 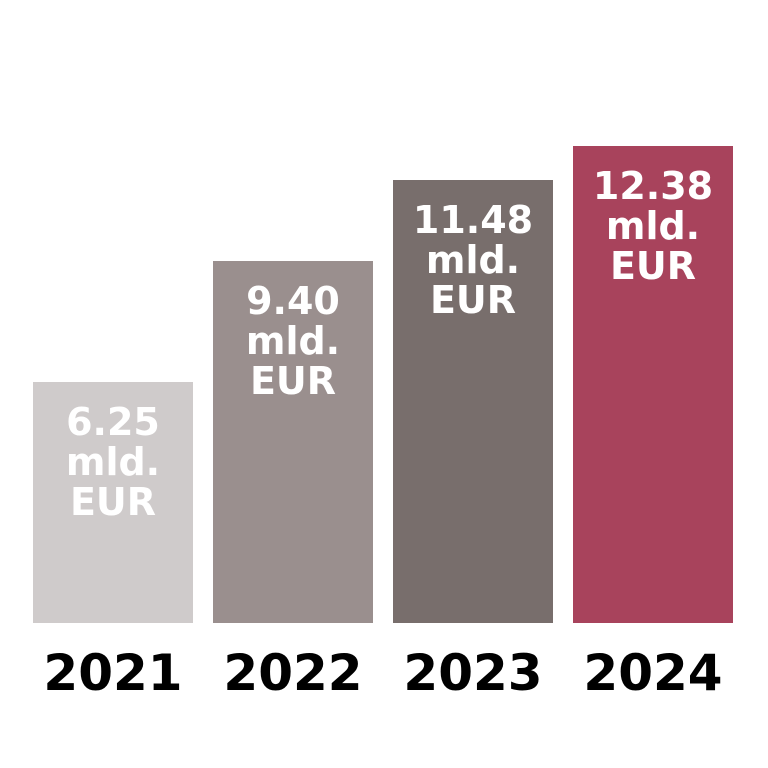 What do you see at coordinates (293, 441) in the screenshot?
I see `bar: 9.40 mld. EUR` at bounding box center [293, 441].